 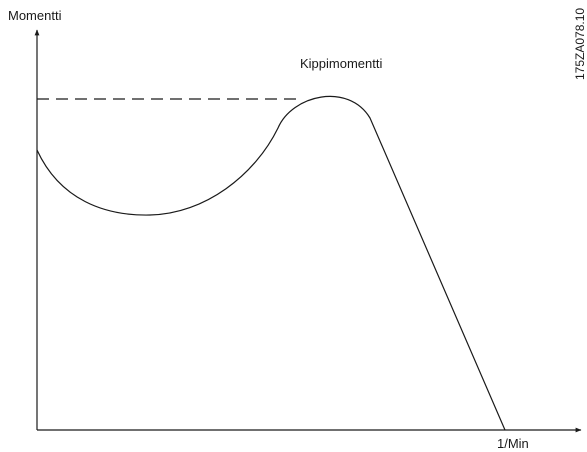 I want to click on peak-label: Kippimomentti, so click(x=341, y=63).